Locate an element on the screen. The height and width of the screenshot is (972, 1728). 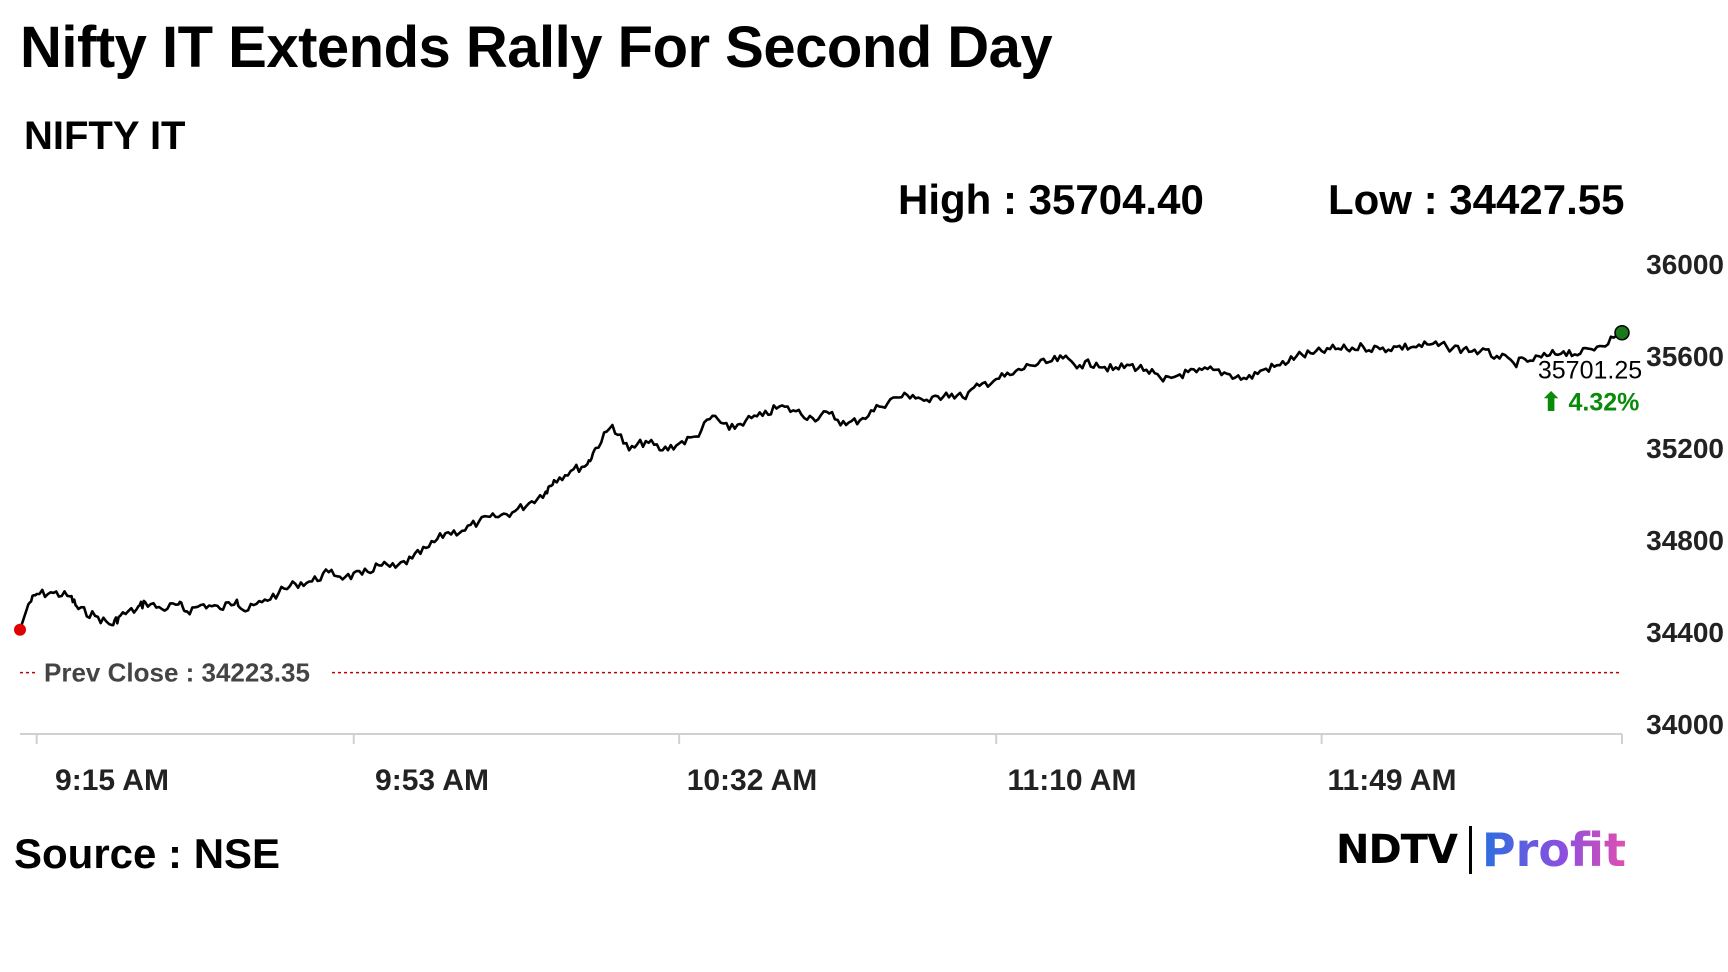
x-tick-label: 10:32 AM is located at coordinates (752, 780).